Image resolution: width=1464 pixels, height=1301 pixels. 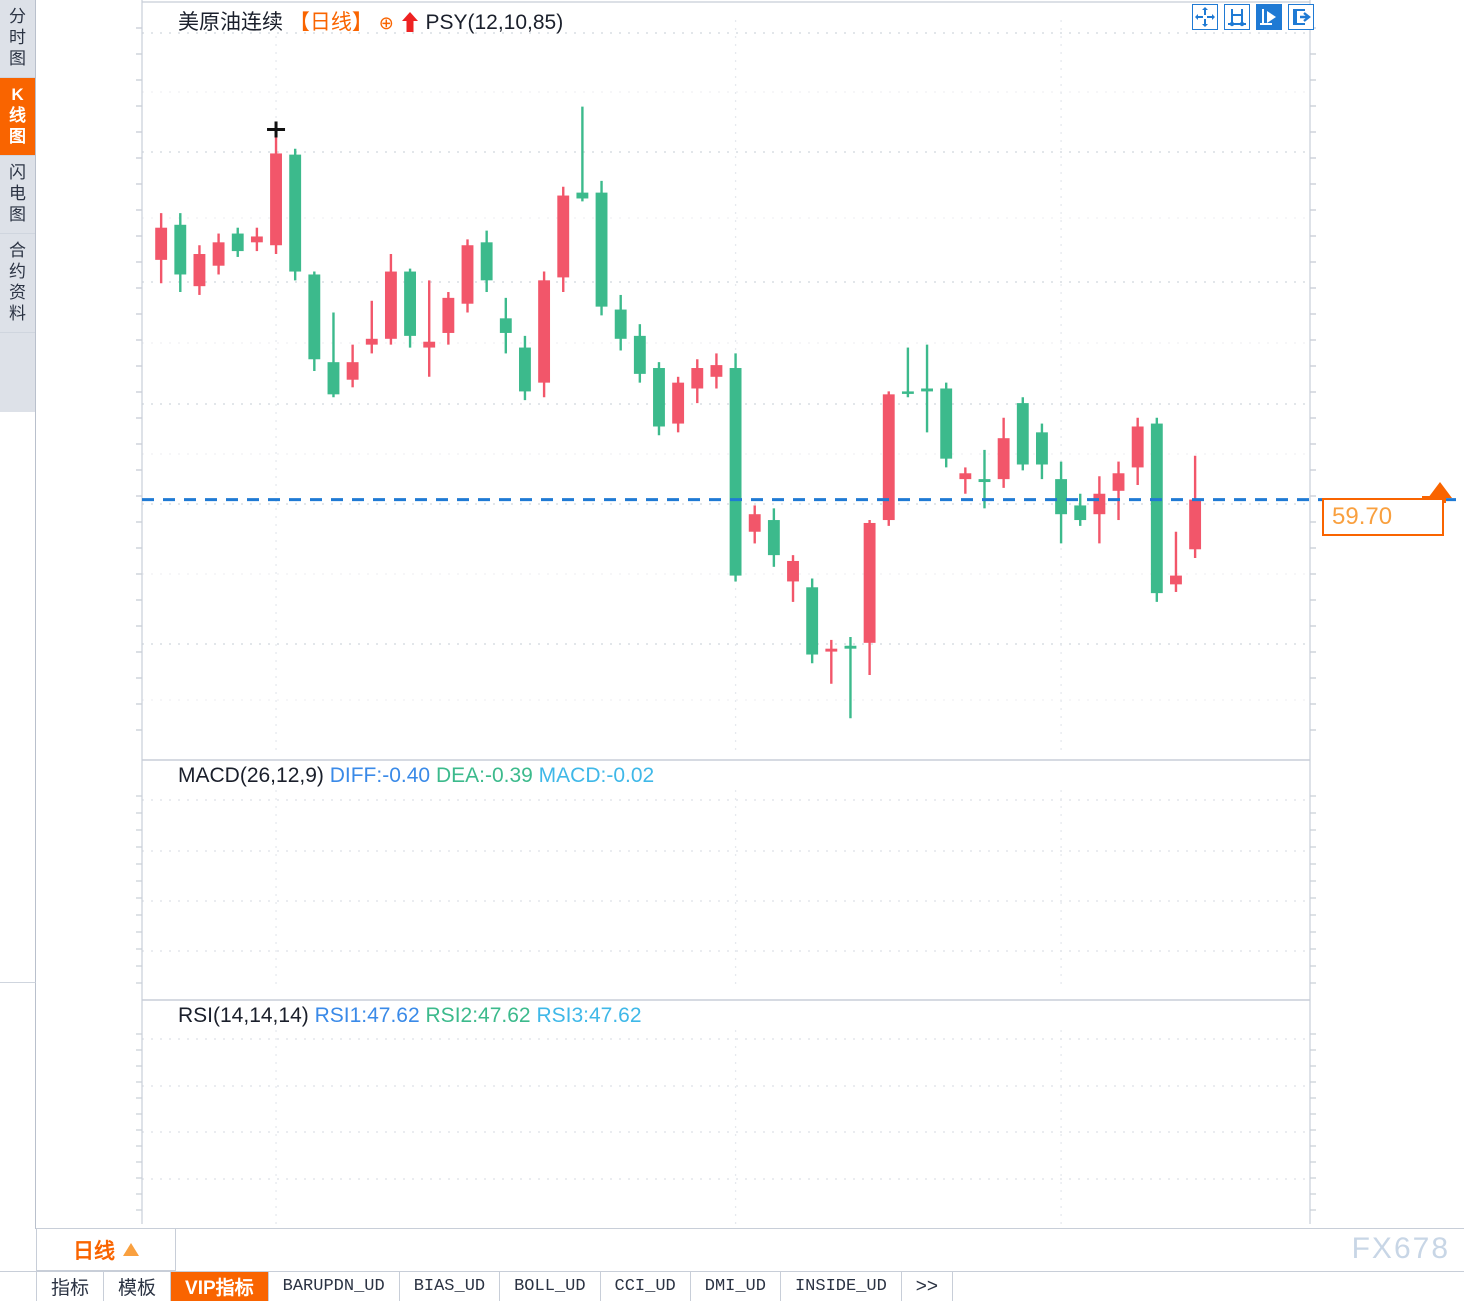 I want to click on macd-hist-value: MACD:-0.02, so click(x=596, y=775).